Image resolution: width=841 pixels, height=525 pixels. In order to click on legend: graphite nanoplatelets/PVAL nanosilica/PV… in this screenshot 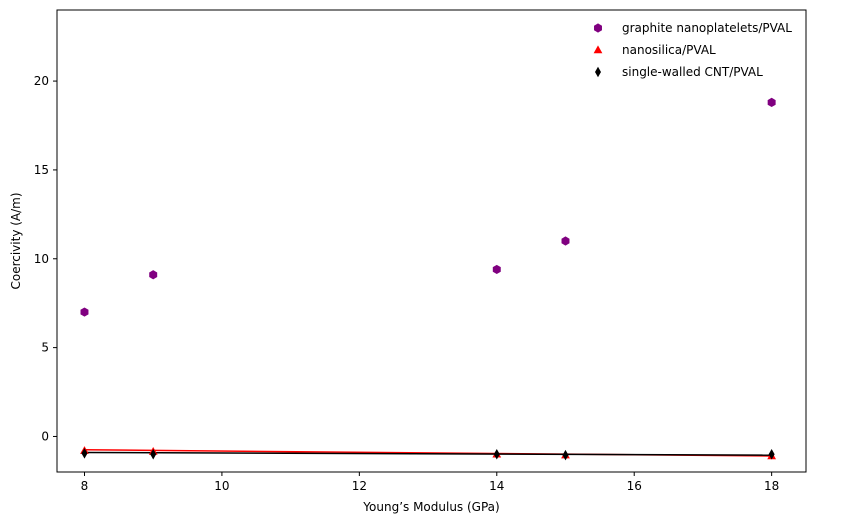, I will do `click(692, 50)`.